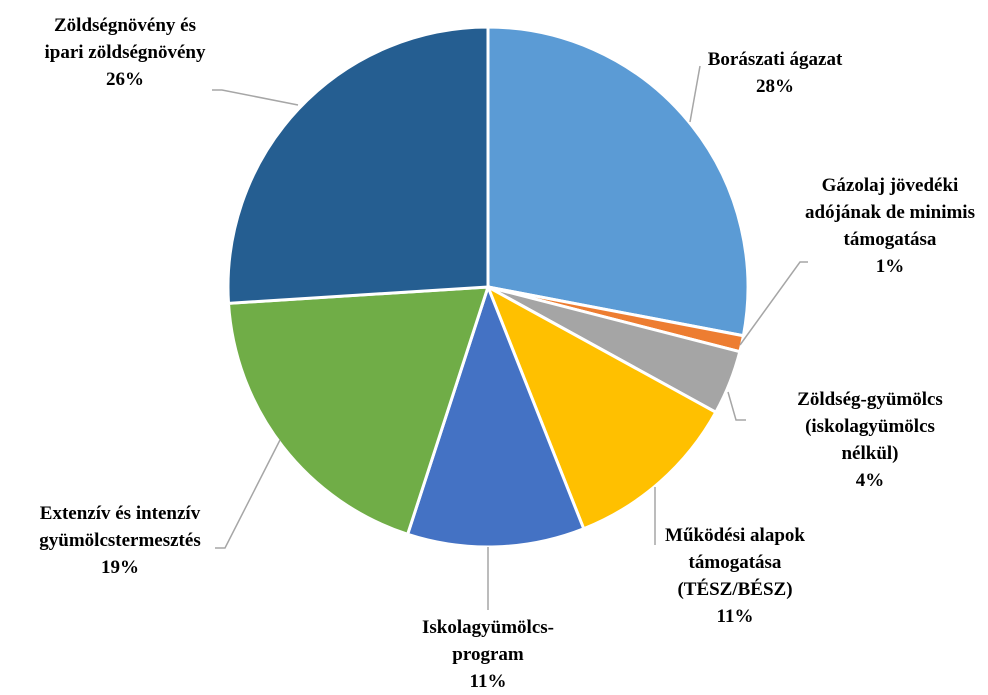  Describe the element at coordinates (125, 39) in the screenshot. I see `category-label: Zöldségnövény és ipari zöldségnövény` at that location.